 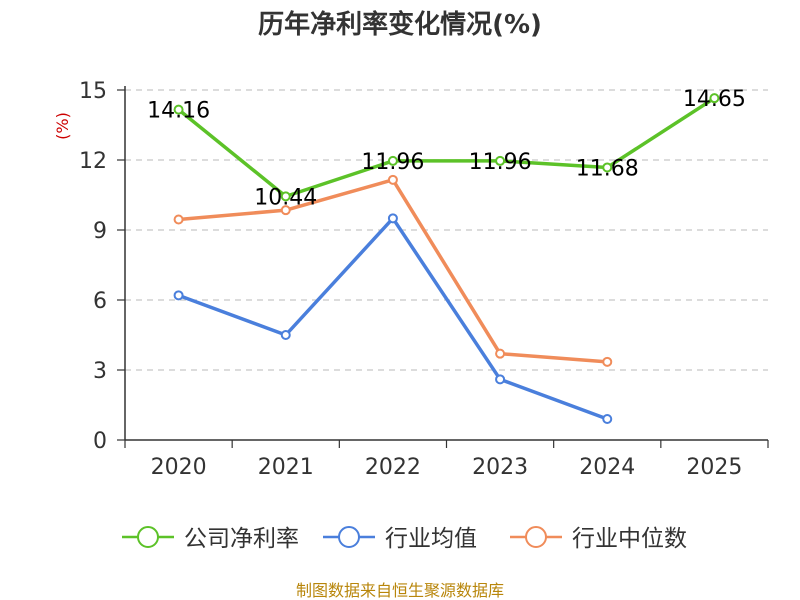 What do you see at coordinates (607, 467) in the screenshot?
I see `x-tick-label-2024: 2024` at bounding box center [607, 467].